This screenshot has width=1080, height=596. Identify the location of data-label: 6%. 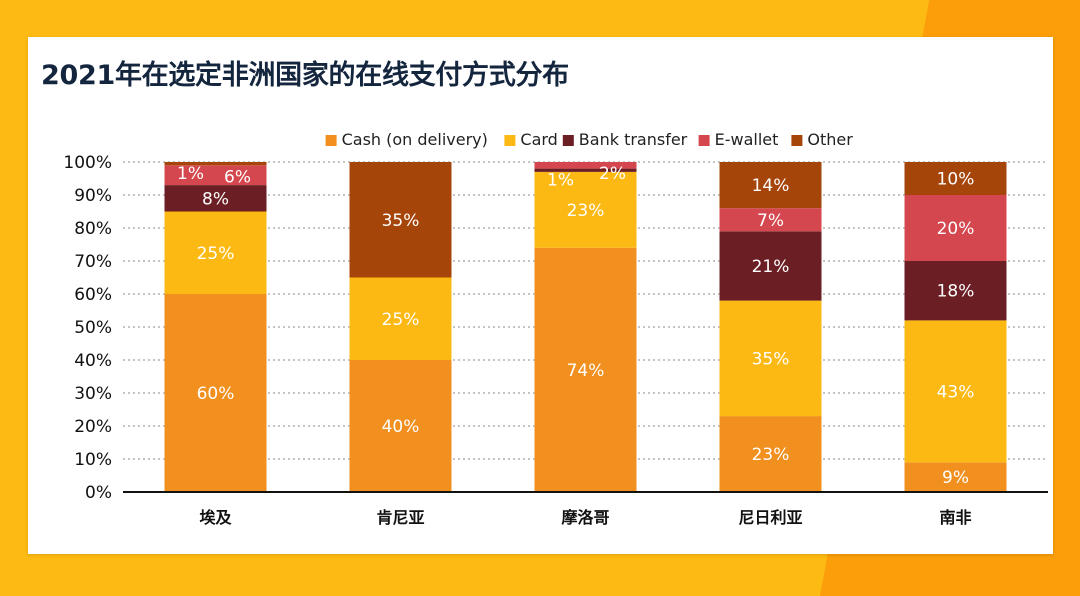
(237, 177).